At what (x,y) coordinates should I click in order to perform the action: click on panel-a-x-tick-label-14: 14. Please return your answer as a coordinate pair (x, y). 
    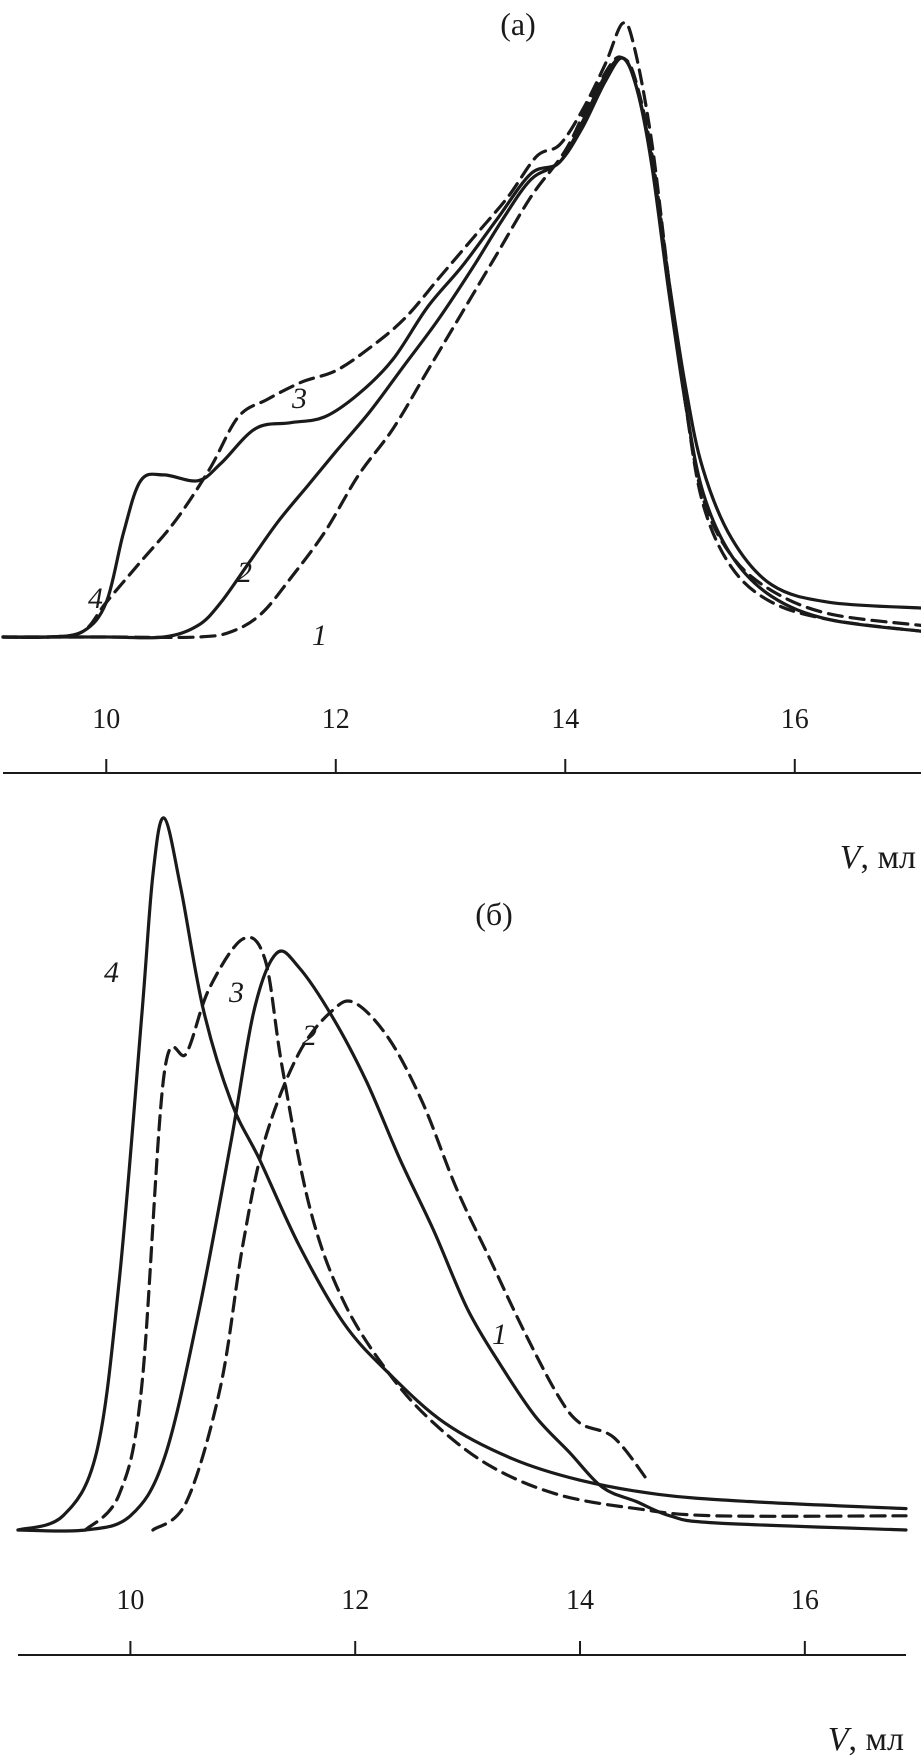
    Looking at the image, I should click on (565, 719).